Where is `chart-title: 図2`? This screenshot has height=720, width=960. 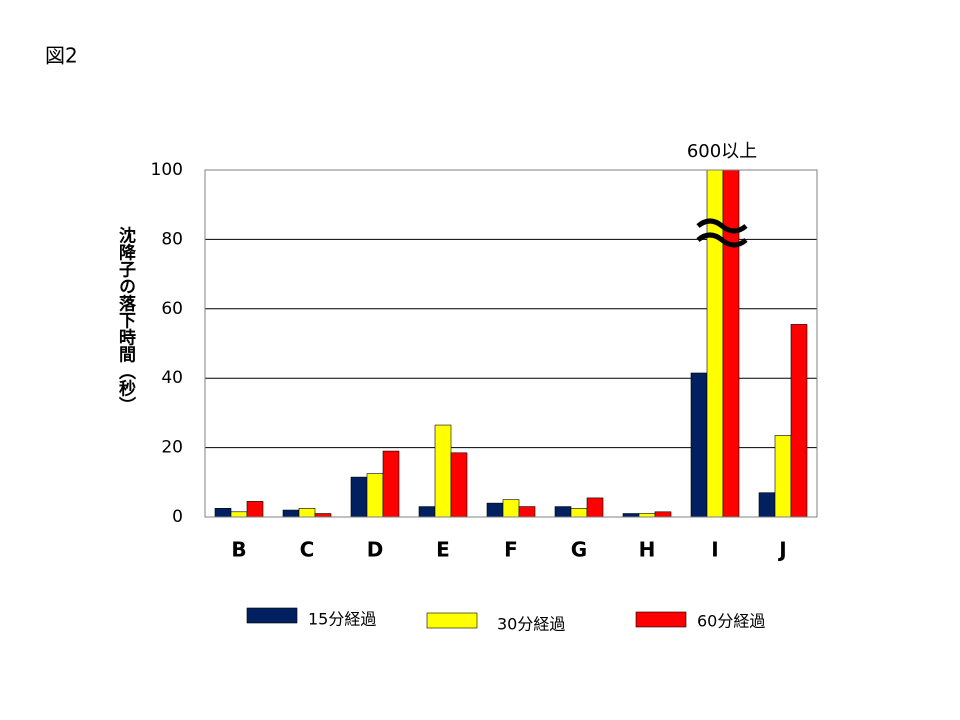 chart-title: 図2 is located at coordinates (61, 56).